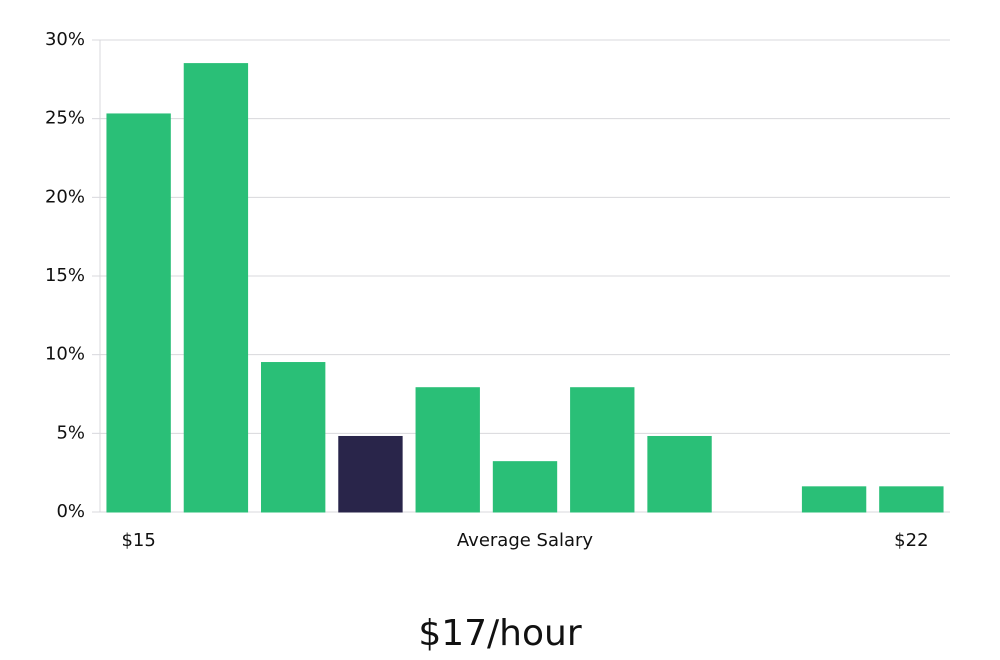  What do you see at coordinates (911, 540) in the screenshot?
I see `x-tick-label: $22` at bounding box center [911, 540].